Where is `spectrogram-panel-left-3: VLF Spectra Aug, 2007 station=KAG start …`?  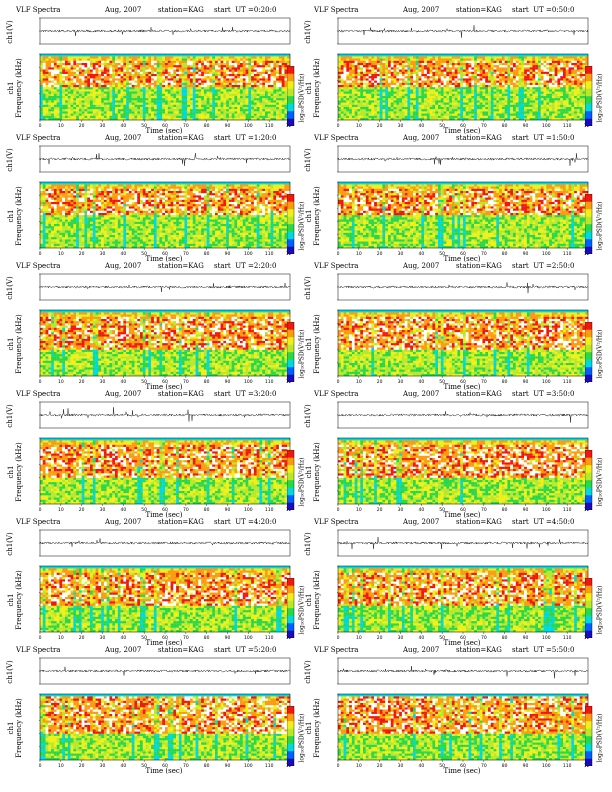 spectrogram-panel-left-3: VLF Spectra Aug, 2007 station=KAG start … is located at coordinates (155, 326).